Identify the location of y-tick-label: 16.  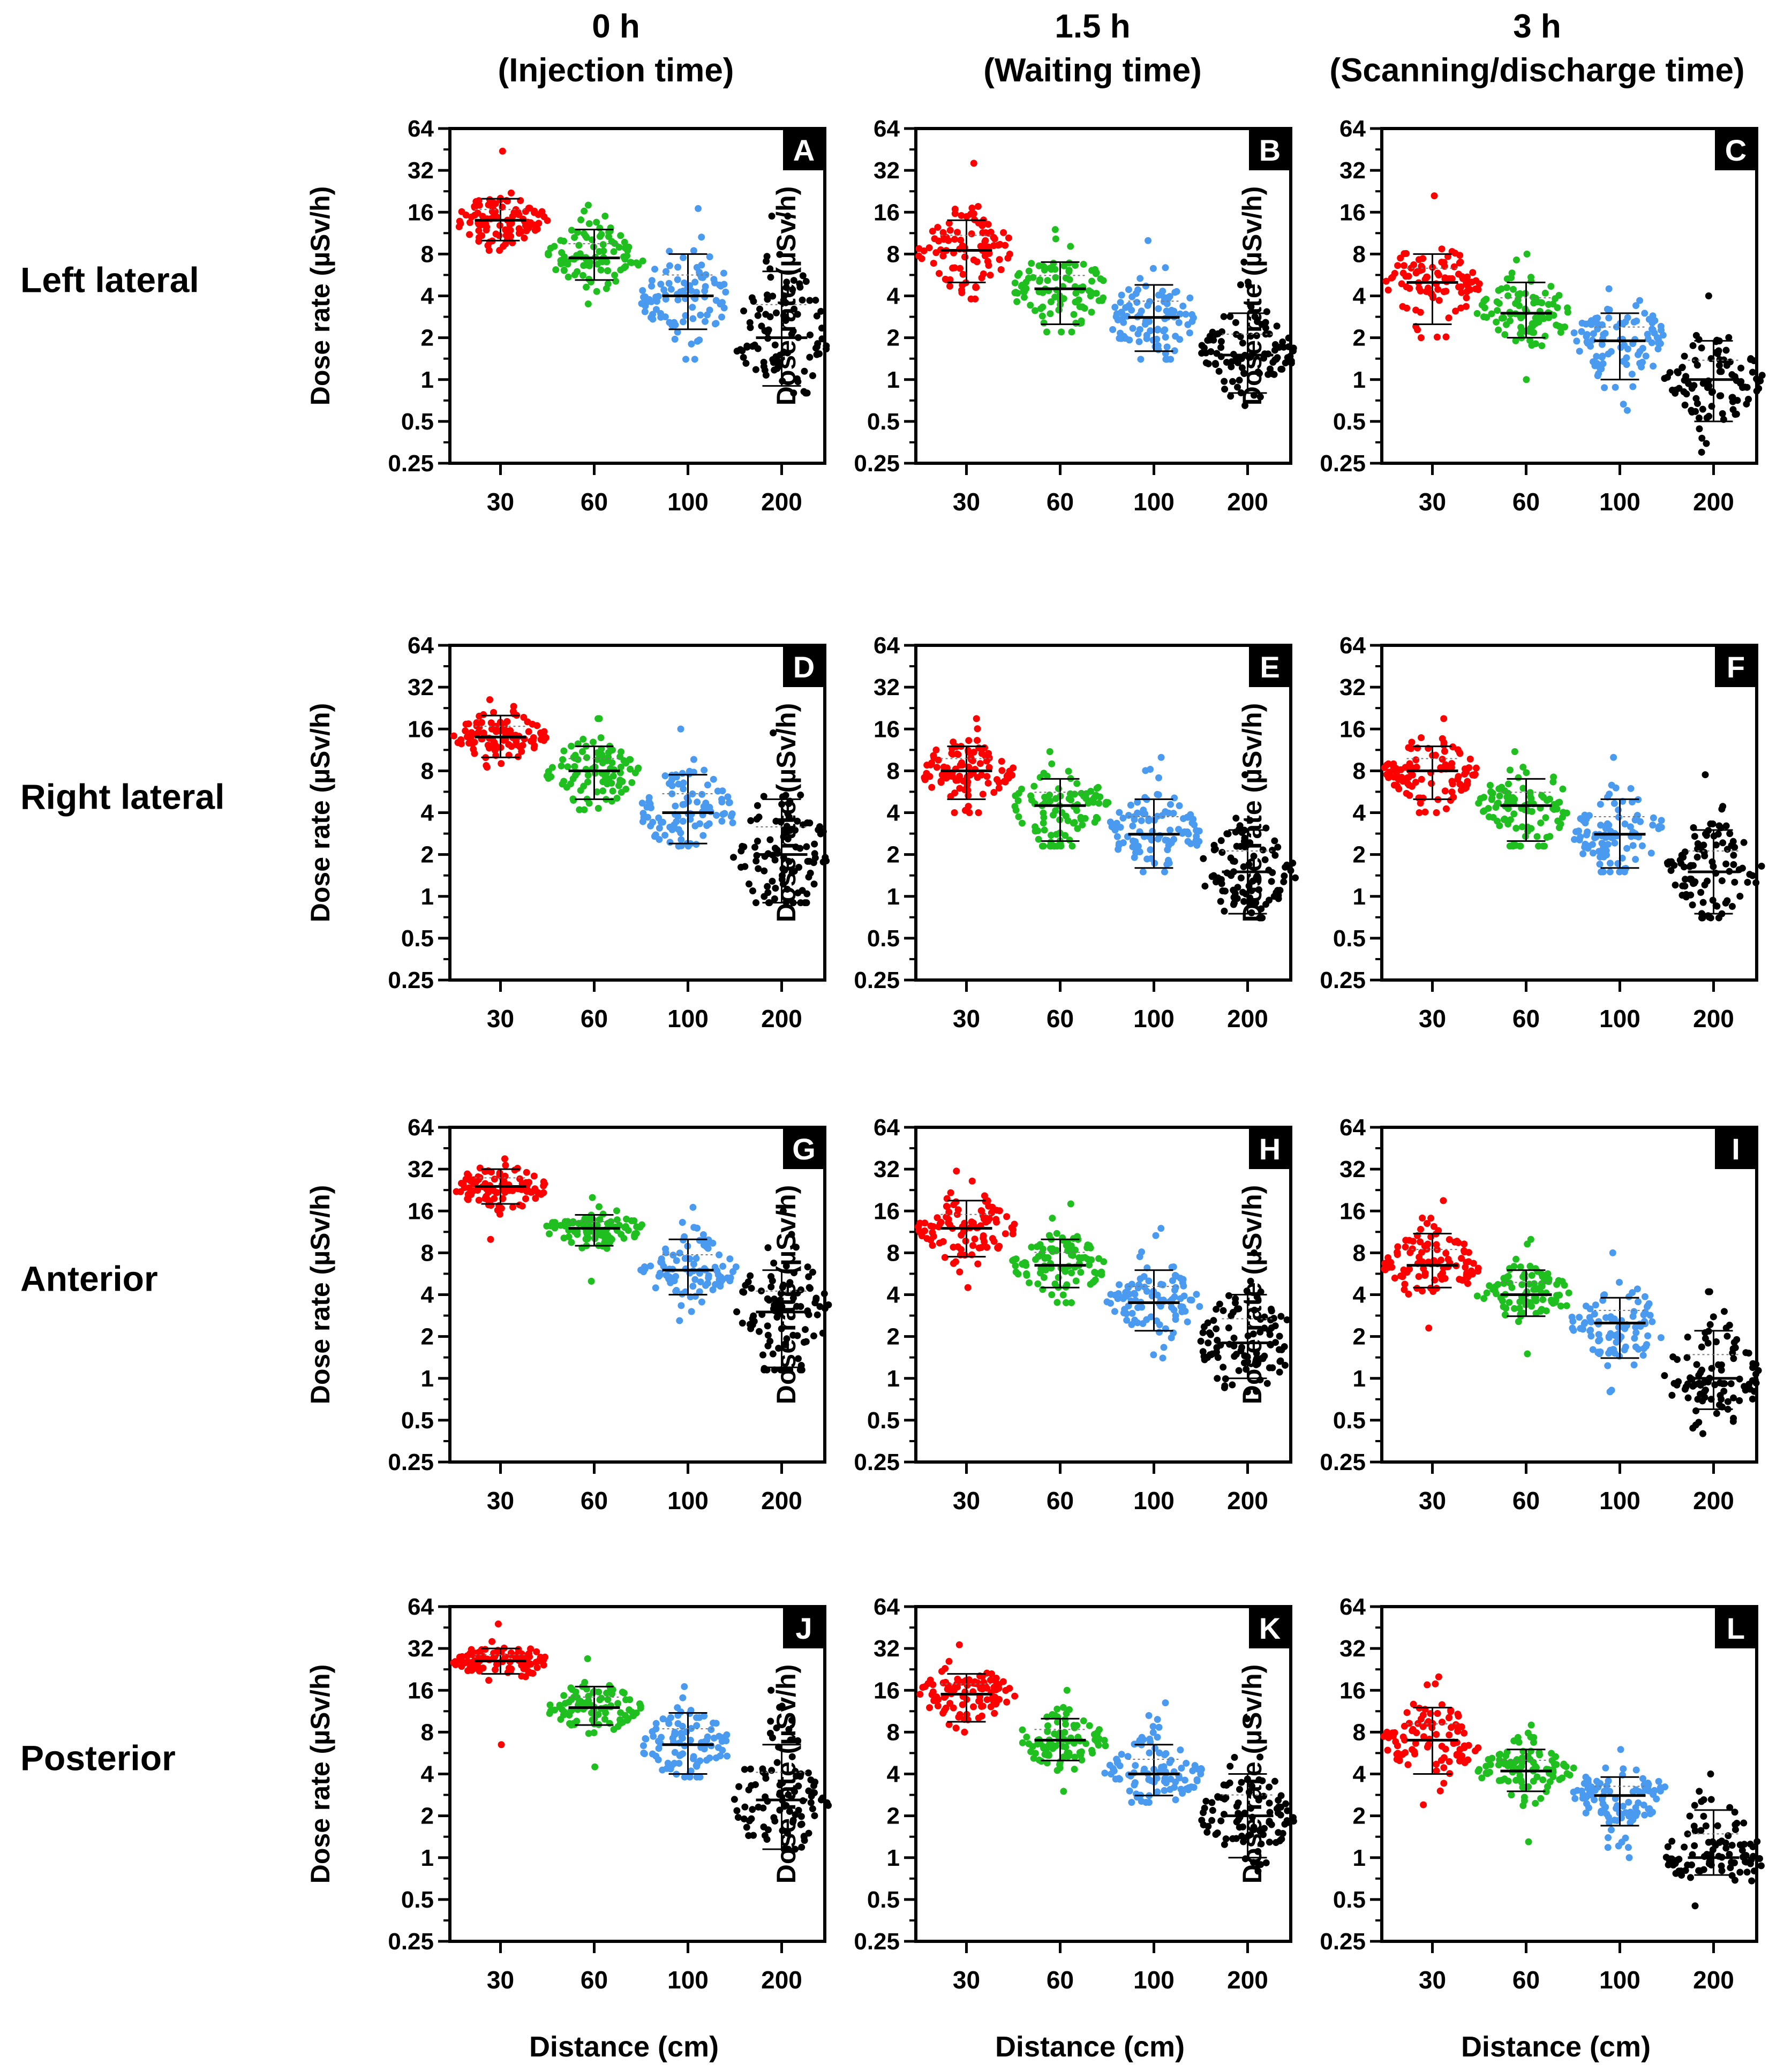
(421, 1690).